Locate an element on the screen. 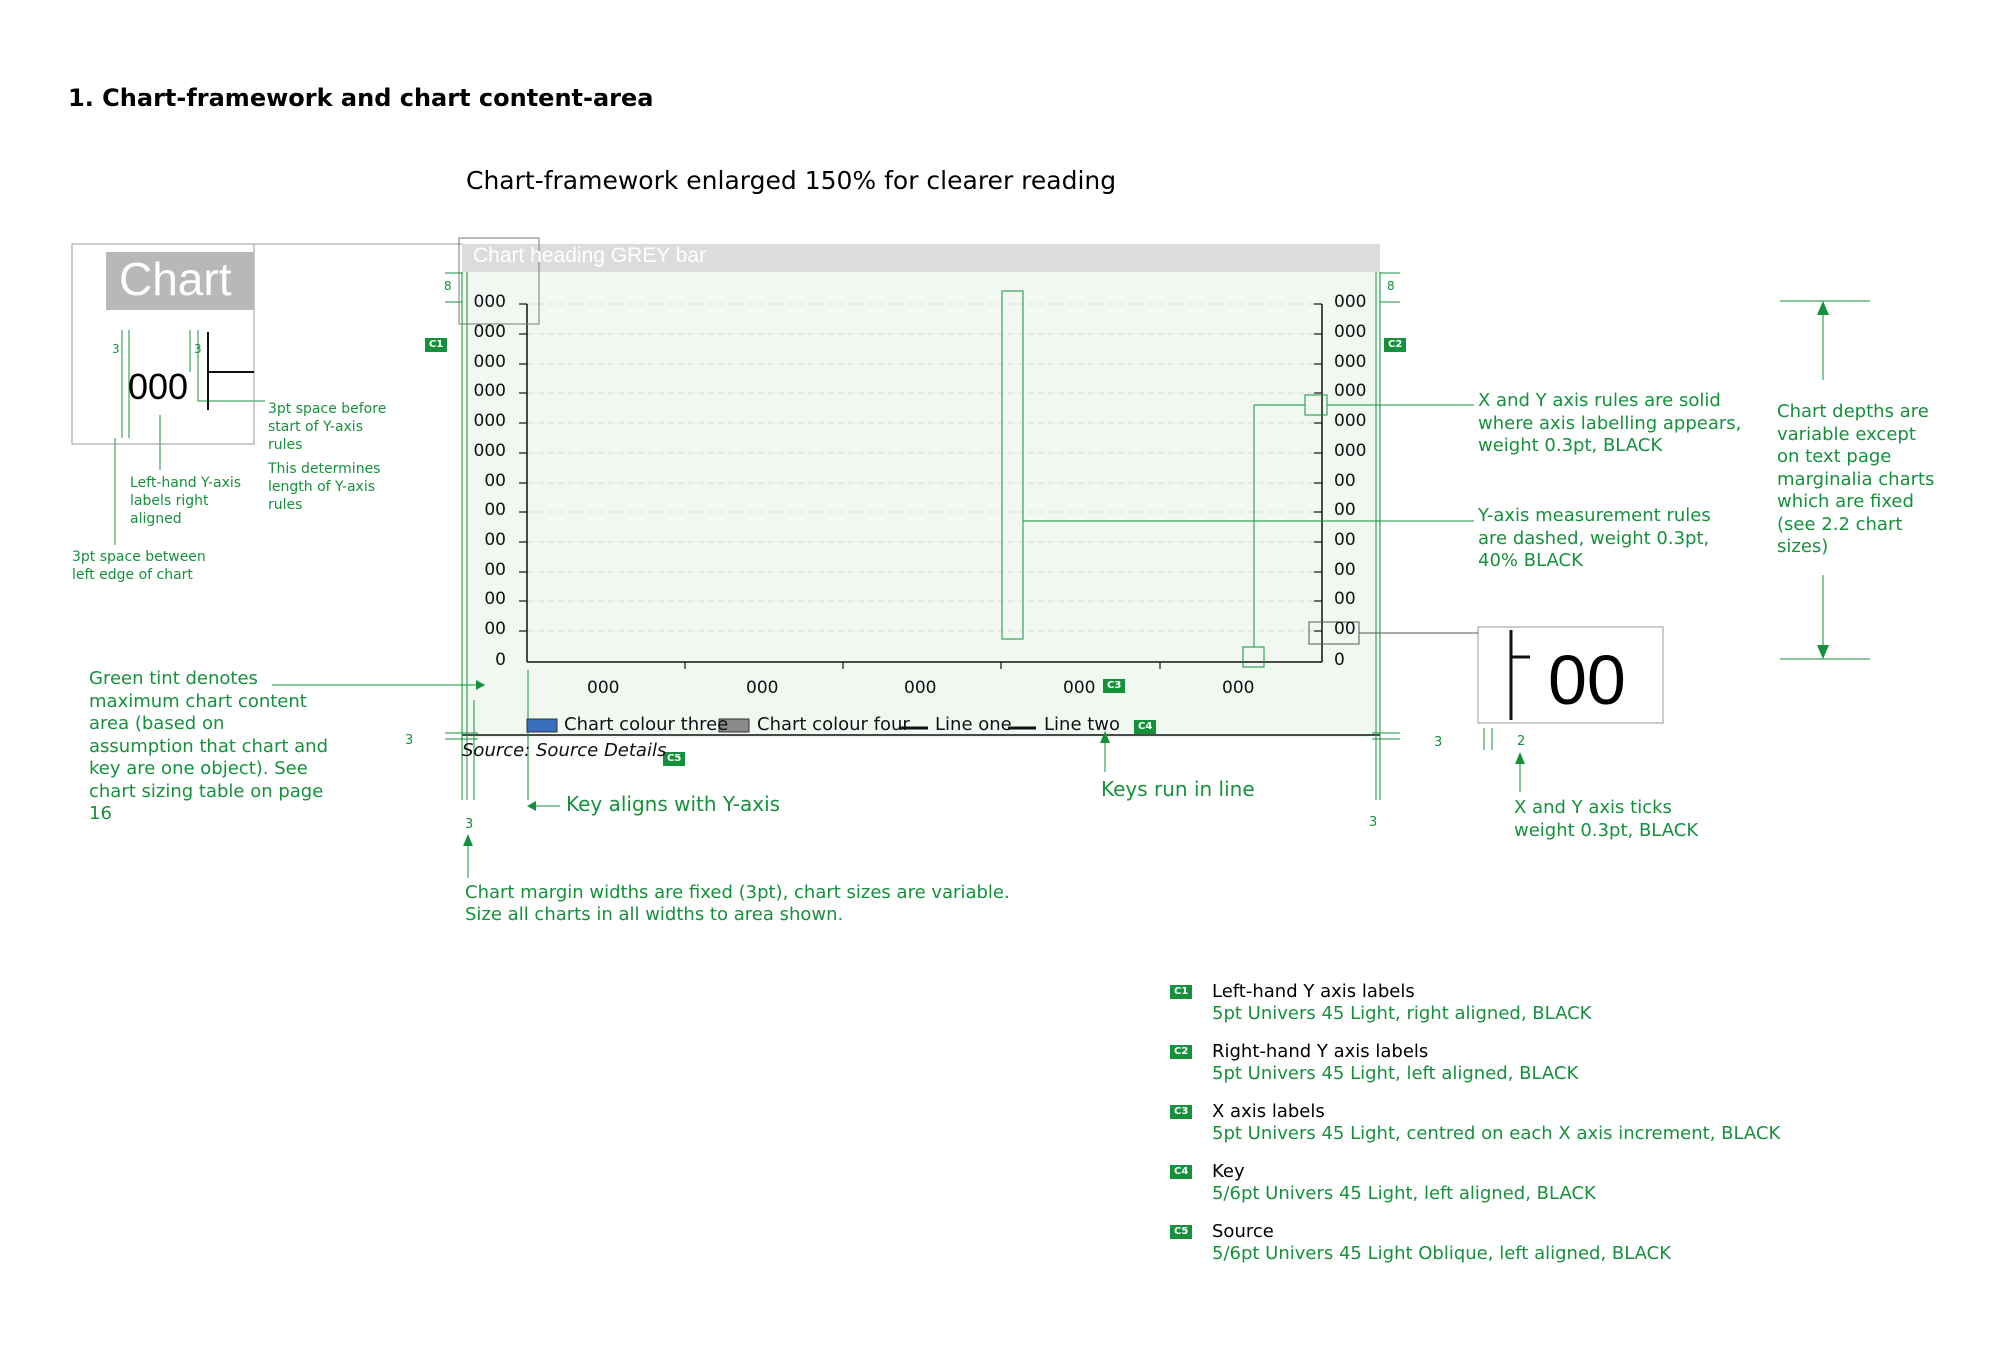 The image size is (2000, 1347). key-badge: C3 is located at coordinates (1181, 1112).